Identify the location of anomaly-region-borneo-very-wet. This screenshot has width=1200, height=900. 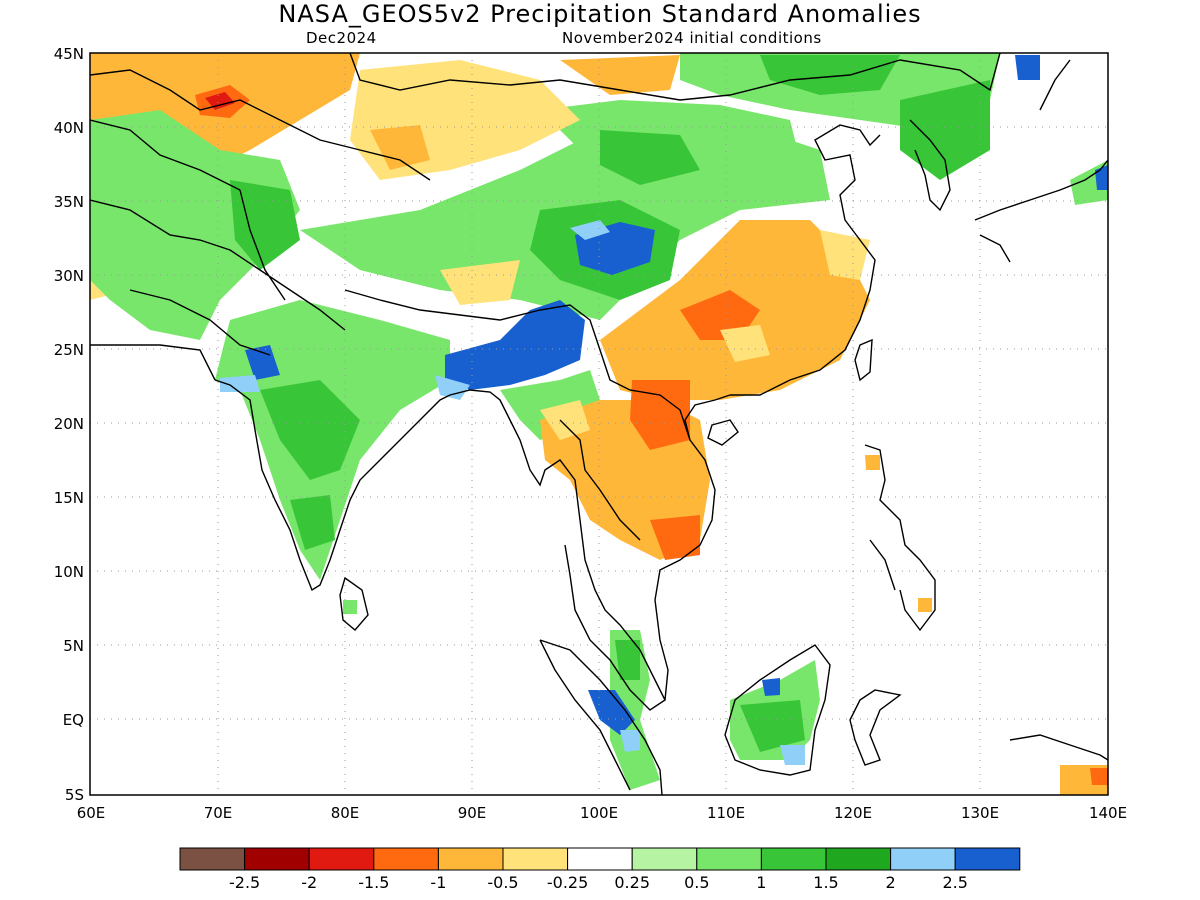
(771, 687).